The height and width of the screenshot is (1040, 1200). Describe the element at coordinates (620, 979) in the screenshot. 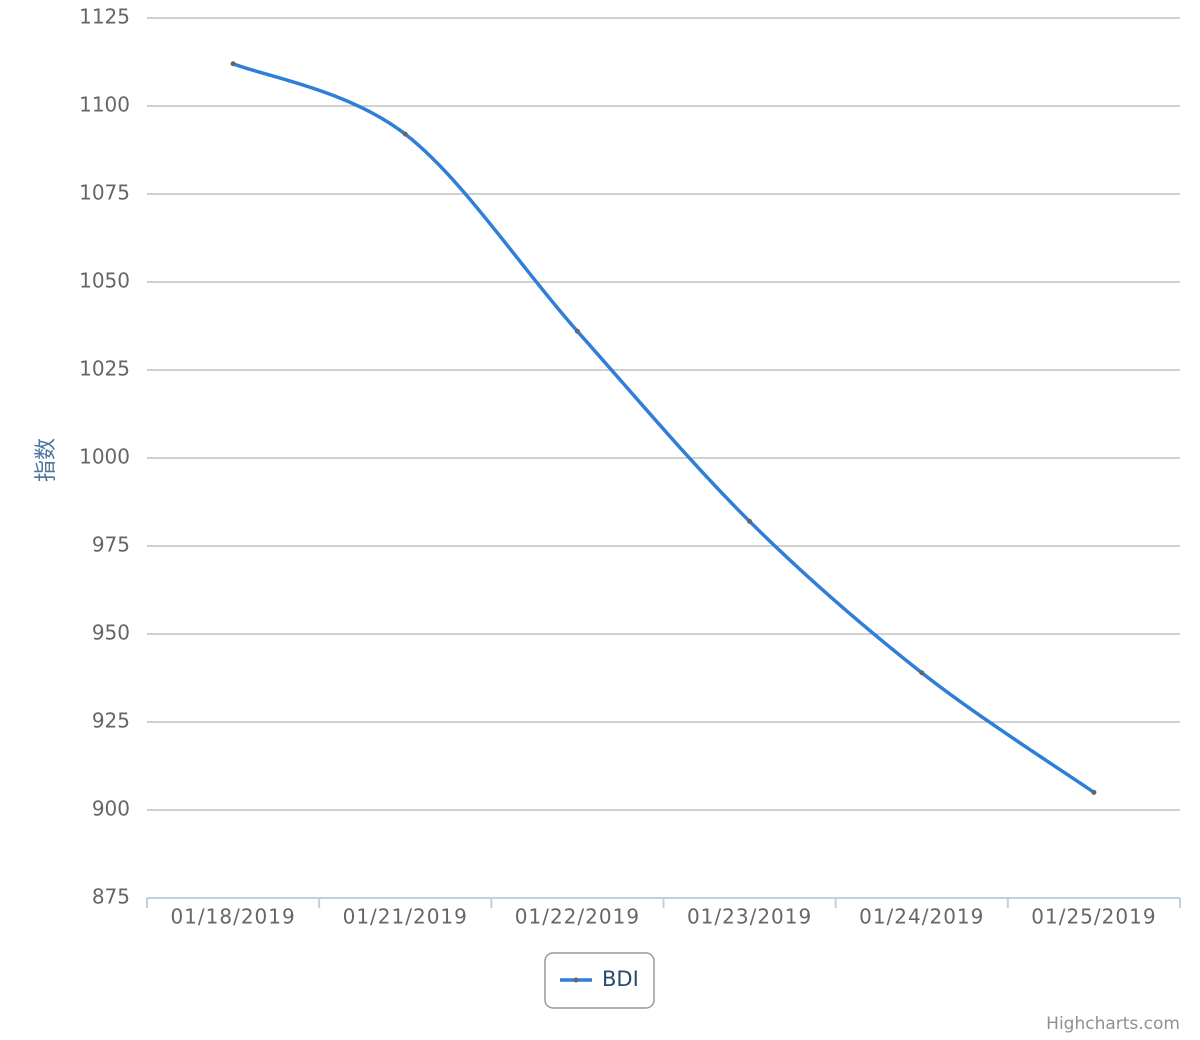

I see `legend-label: BDI` at that location.